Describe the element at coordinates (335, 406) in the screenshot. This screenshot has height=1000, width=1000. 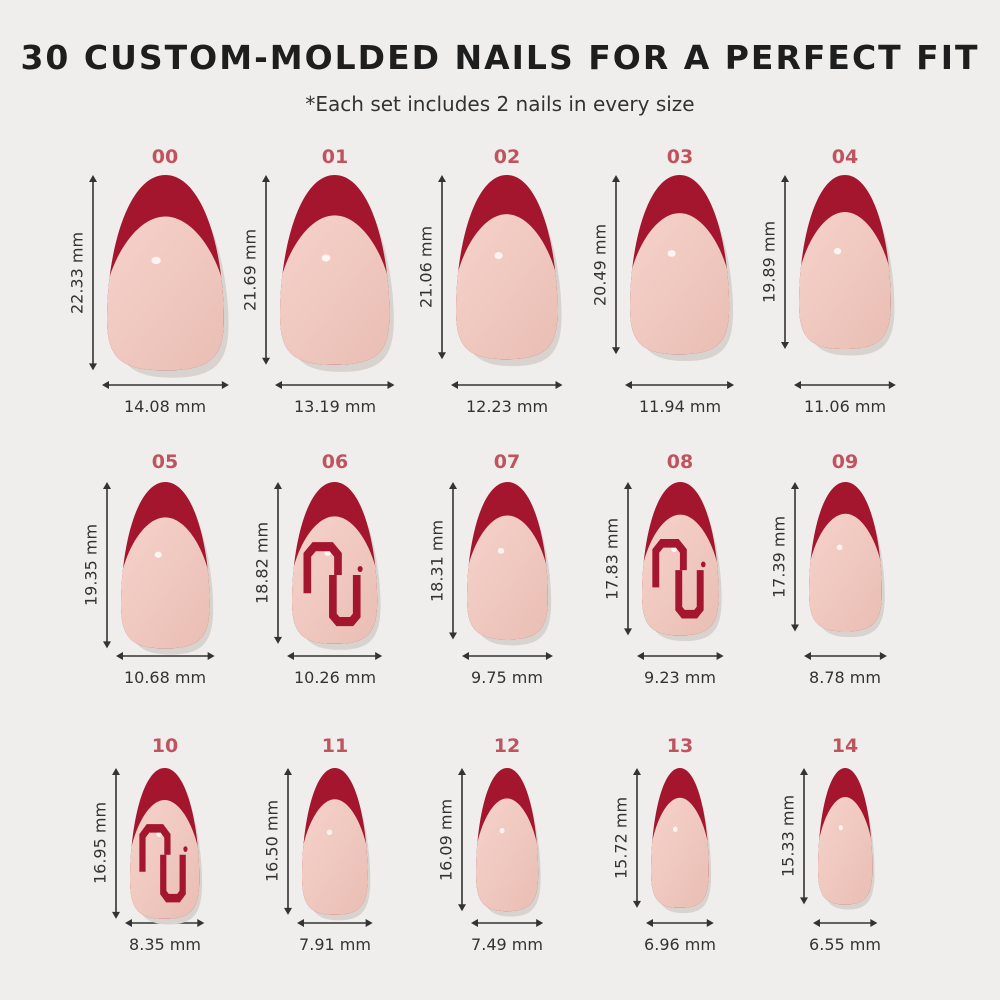
I see `width-label: 13.19 mm` at that location.